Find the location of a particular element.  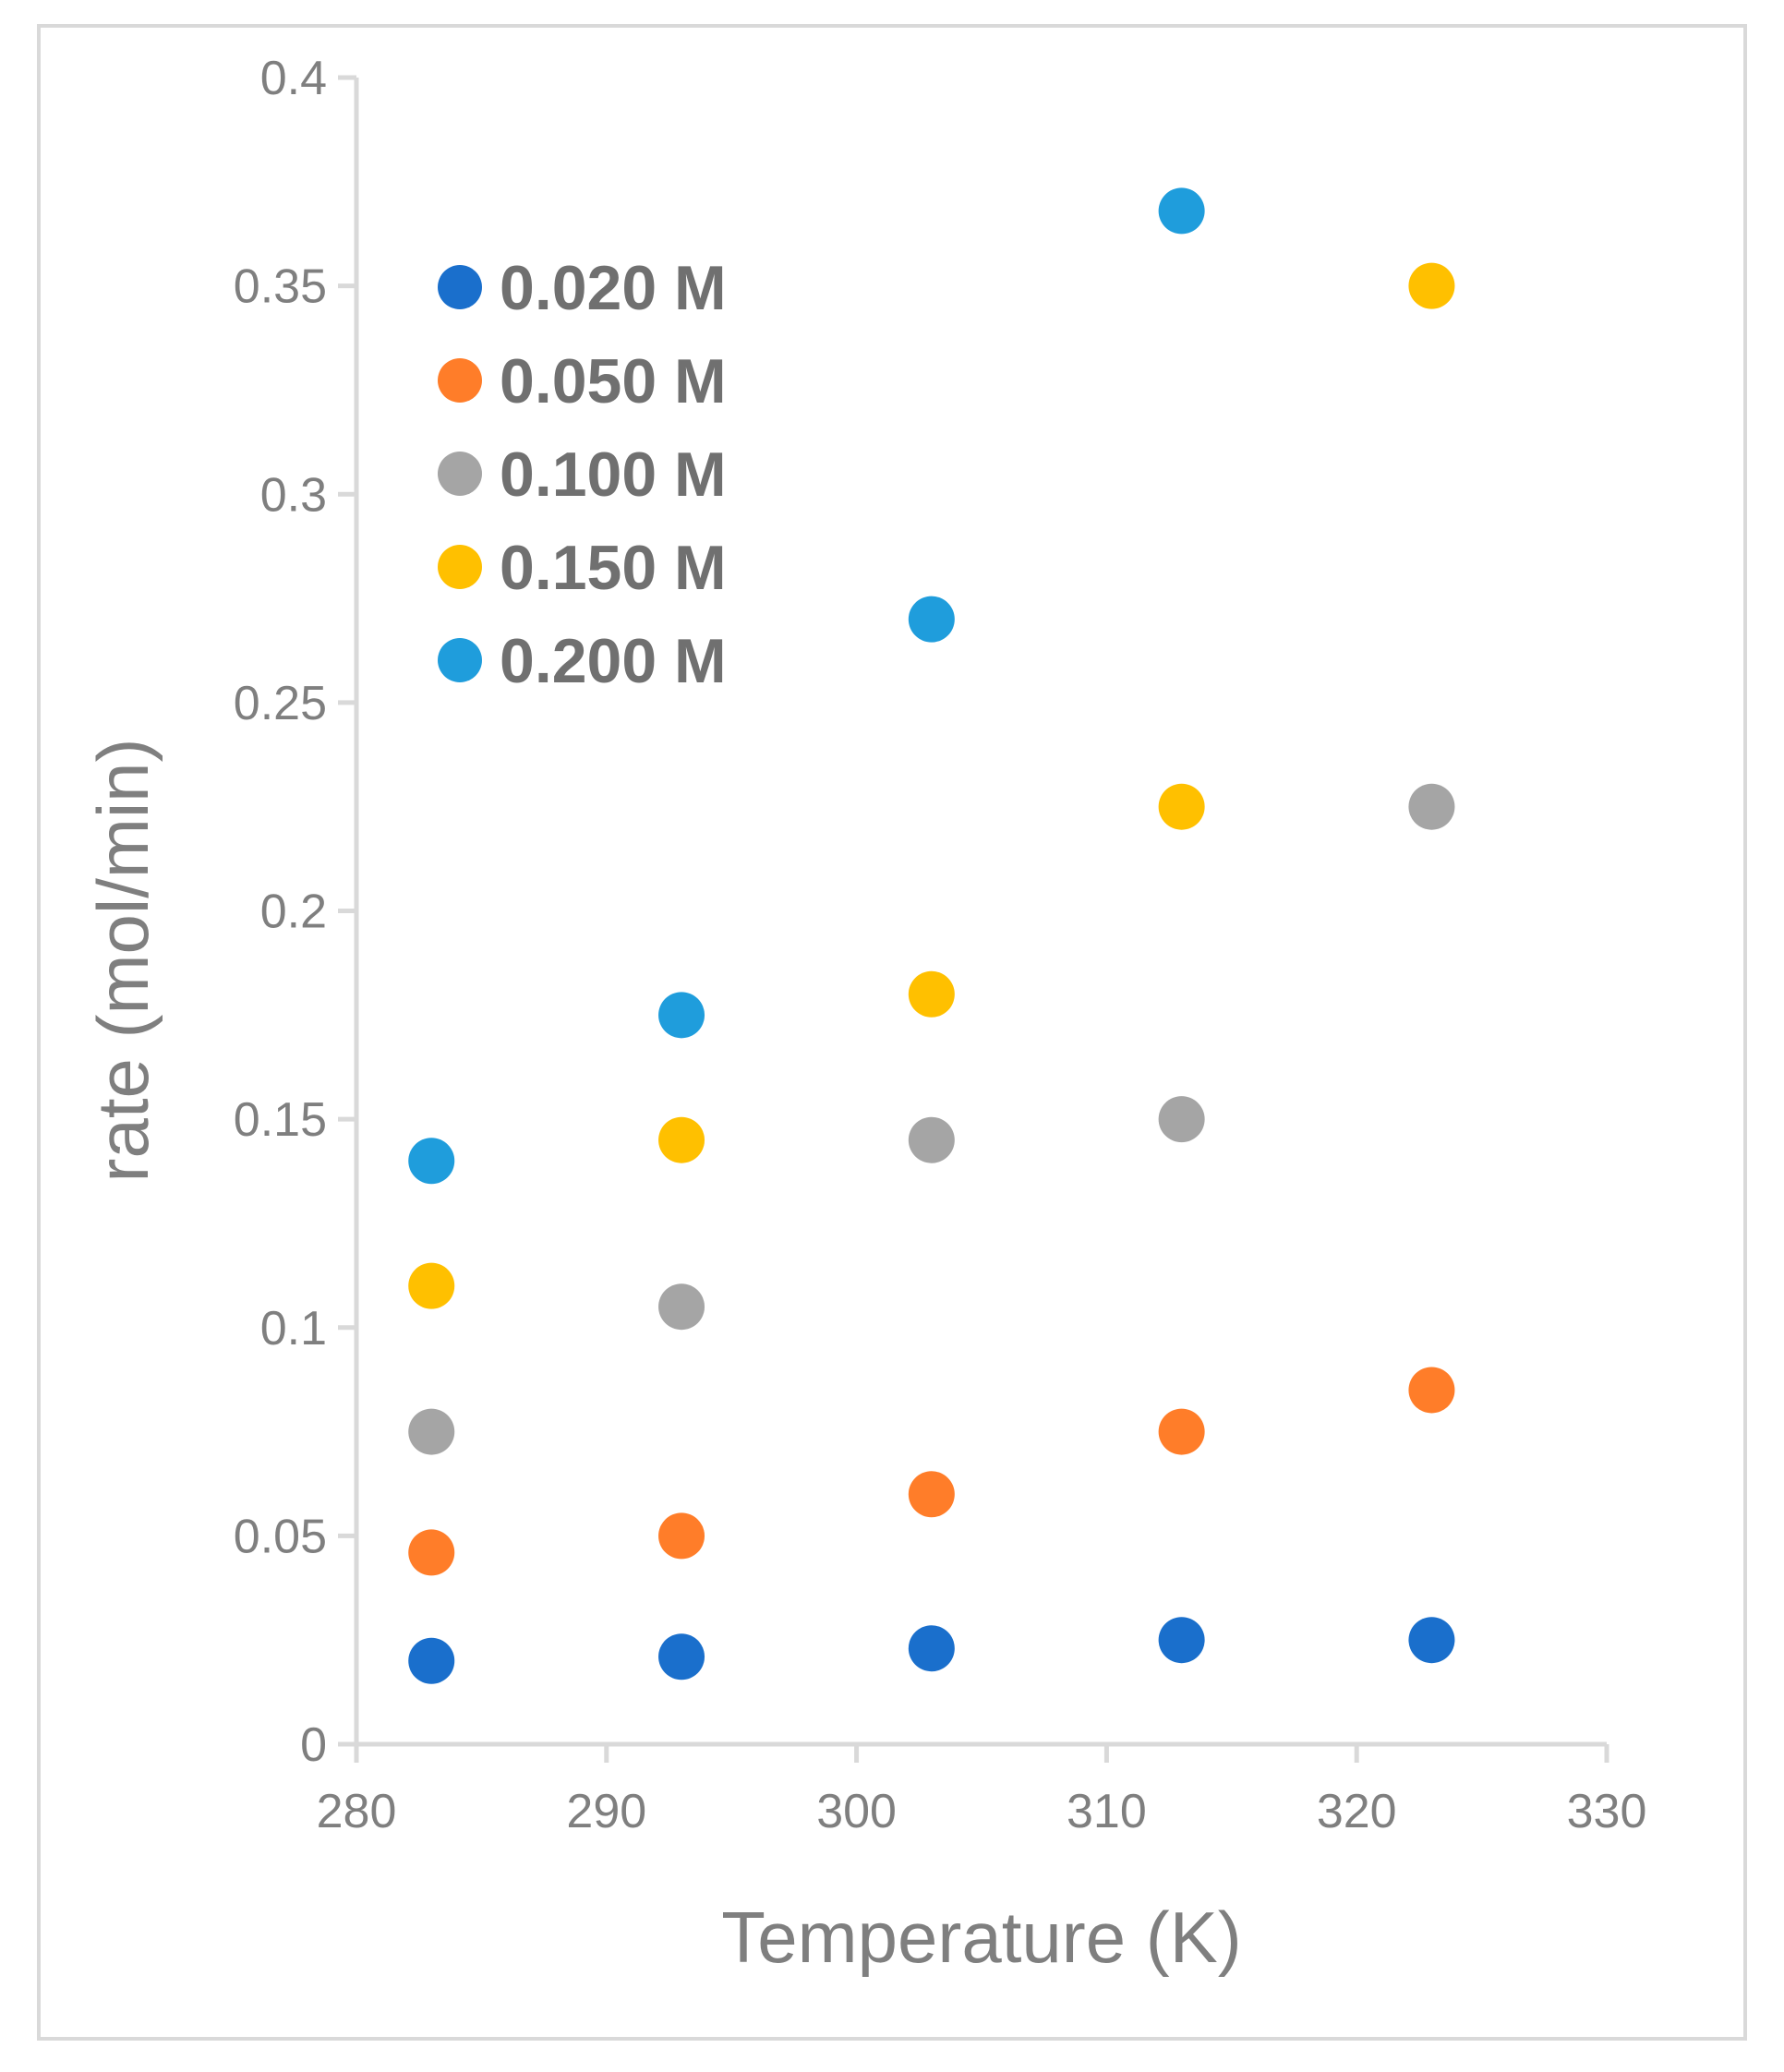

x-tick-label: 300 is located at coordinates (856, 1811).